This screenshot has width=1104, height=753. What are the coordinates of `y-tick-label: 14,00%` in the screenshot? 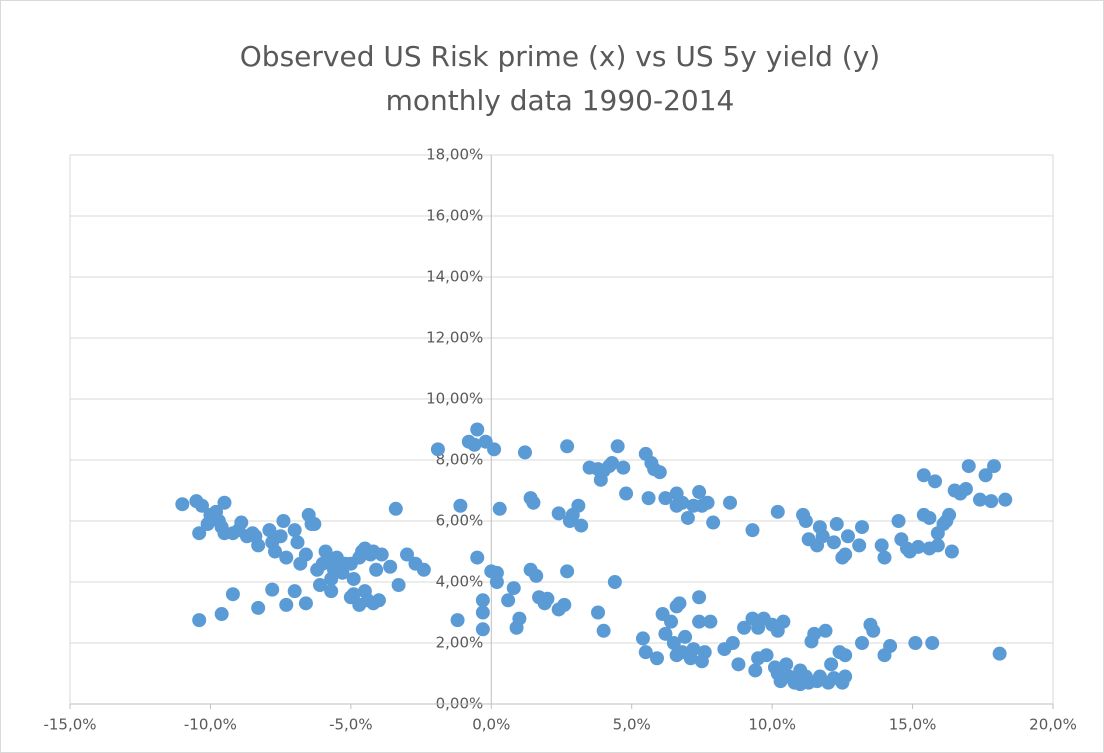 It's located at (454, 277).